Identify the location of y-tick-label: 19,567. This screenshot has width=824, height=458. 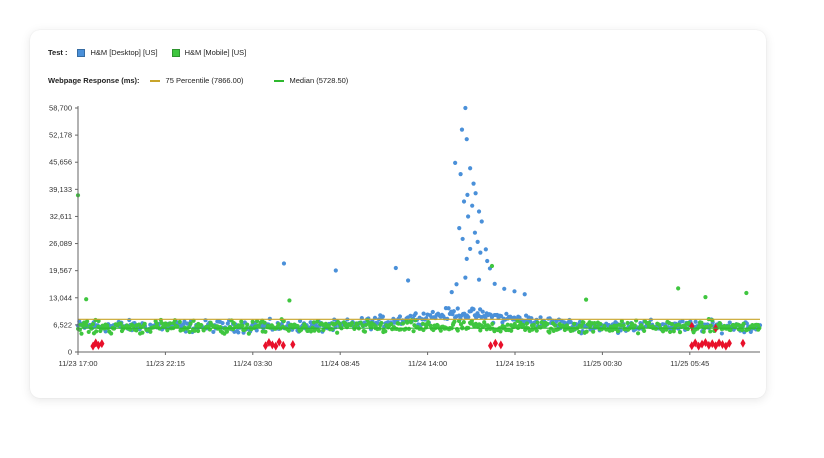
(60, 270).